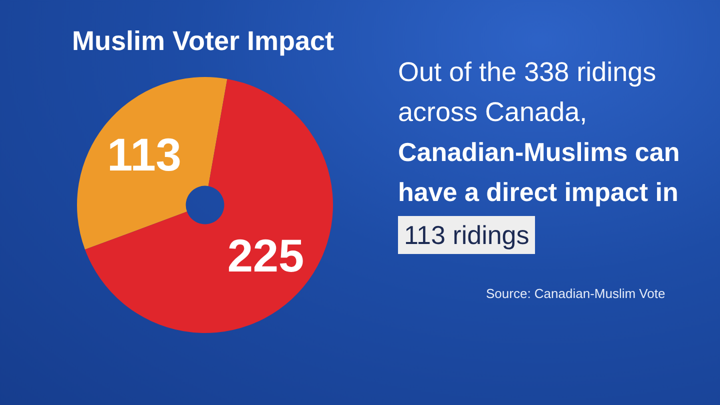 The width and height of the screenshot is (720, 405). I want to click on donut-slice, so click(152, 163).